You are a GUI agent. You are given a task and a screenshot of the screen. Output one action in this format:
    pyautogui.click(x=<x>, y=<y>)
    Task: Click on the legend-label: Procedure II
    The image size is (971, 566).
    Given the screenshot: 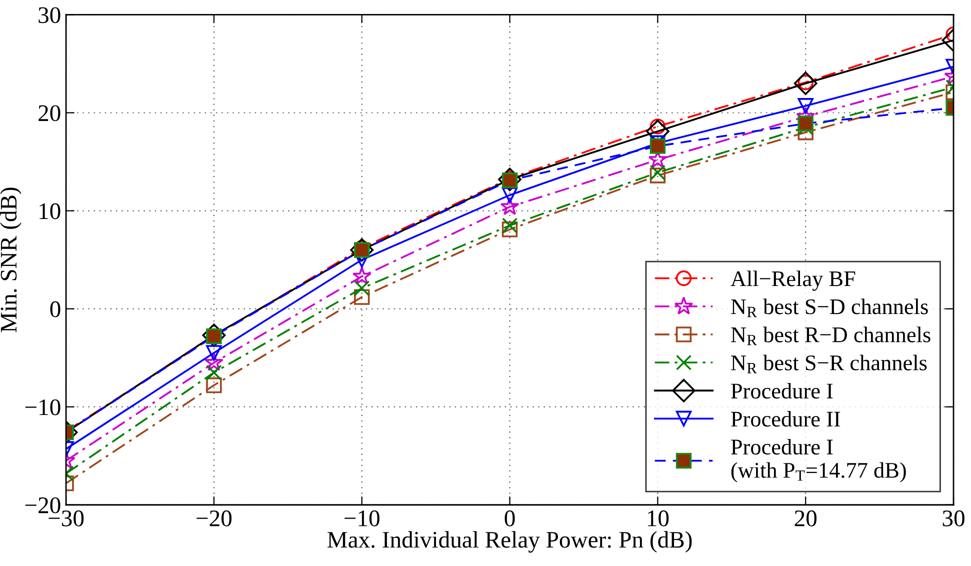 What is the action you would take?
    pyautogui.click(x=785, y=419)
    